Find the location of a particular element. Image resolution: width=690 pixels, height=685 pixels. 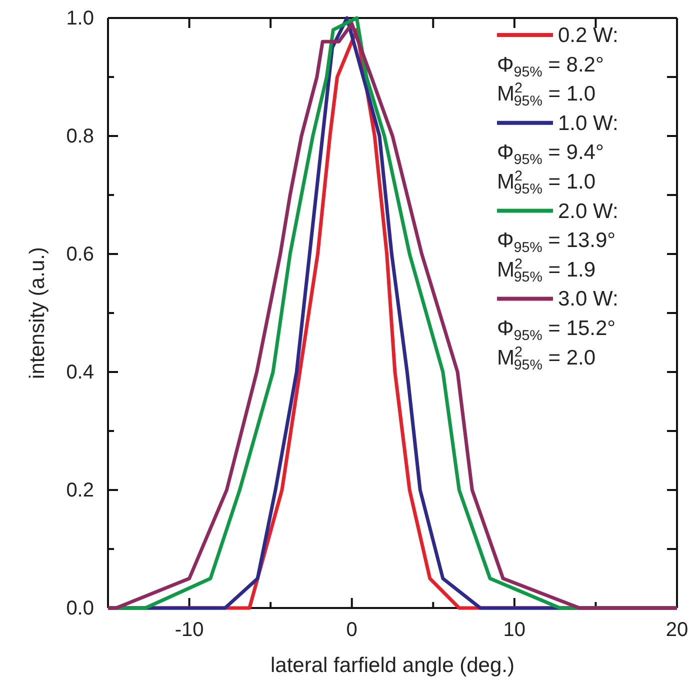

y-tick-label: 0.6 is located at coordinates (80, 254).